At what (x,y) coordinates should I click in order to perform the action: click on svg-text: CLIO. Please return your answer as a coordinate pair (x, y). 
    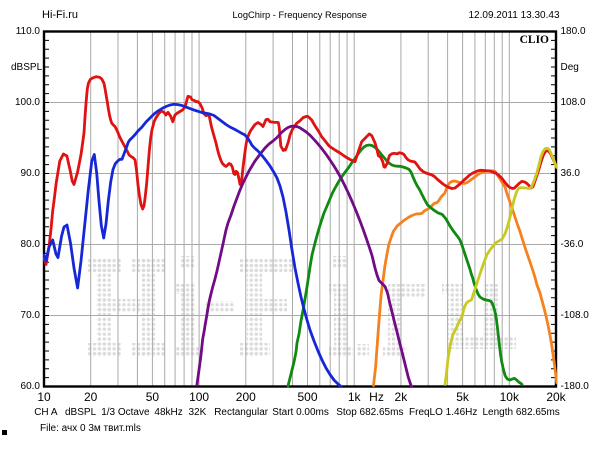
    Looking at the image, I should click on (534, 40).